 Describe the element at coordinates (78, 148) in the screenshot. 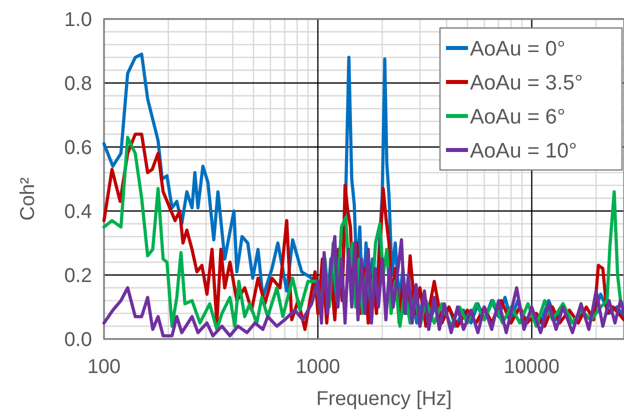

I see `y-tick-label: 0.6` at that location.